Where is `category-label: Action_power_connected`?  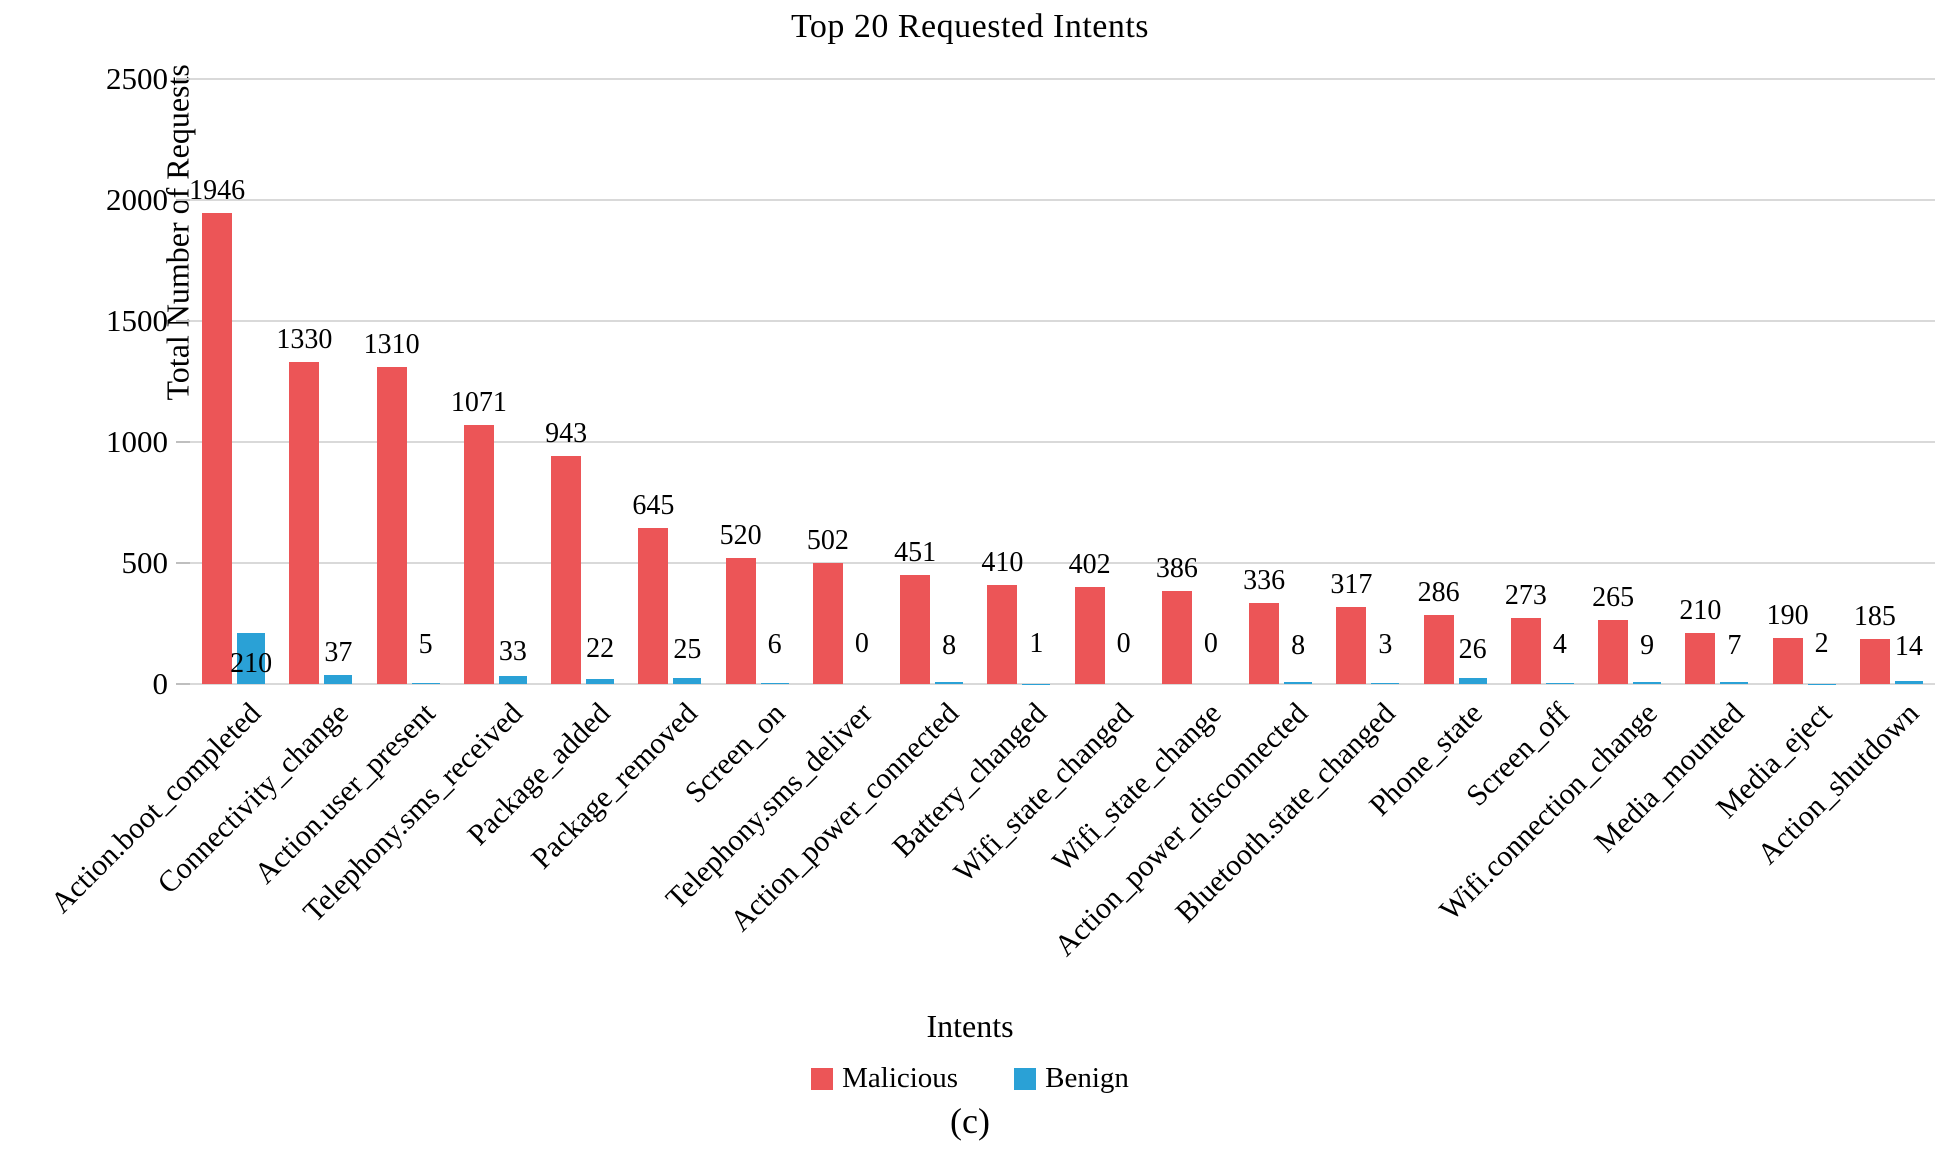
category-label: Action_power_connected is located at coordinates (845, 817).